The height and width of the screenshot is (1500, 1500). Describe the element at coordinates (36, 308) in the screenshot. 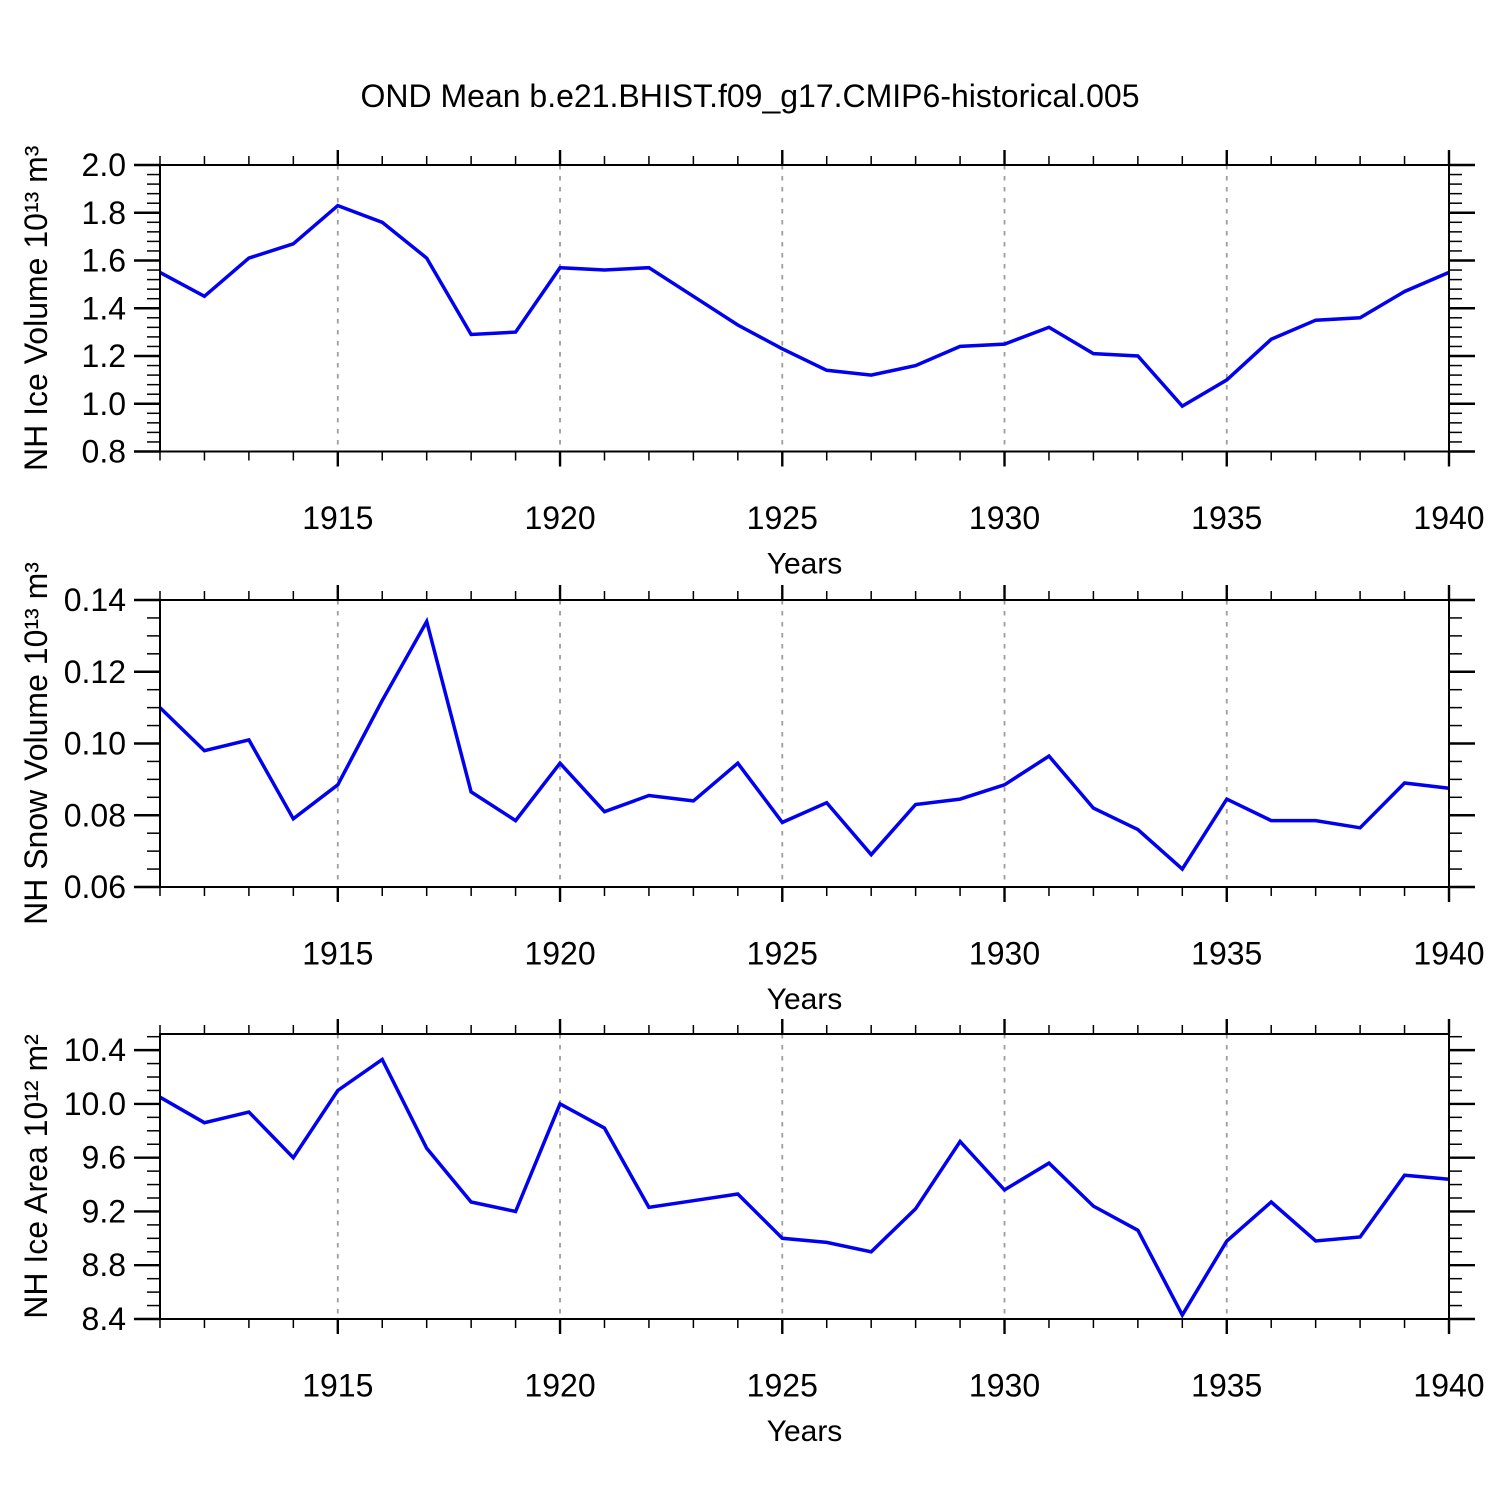

I see `y-axis-title: NH Ice Volume 10¹³ m³` at that location.